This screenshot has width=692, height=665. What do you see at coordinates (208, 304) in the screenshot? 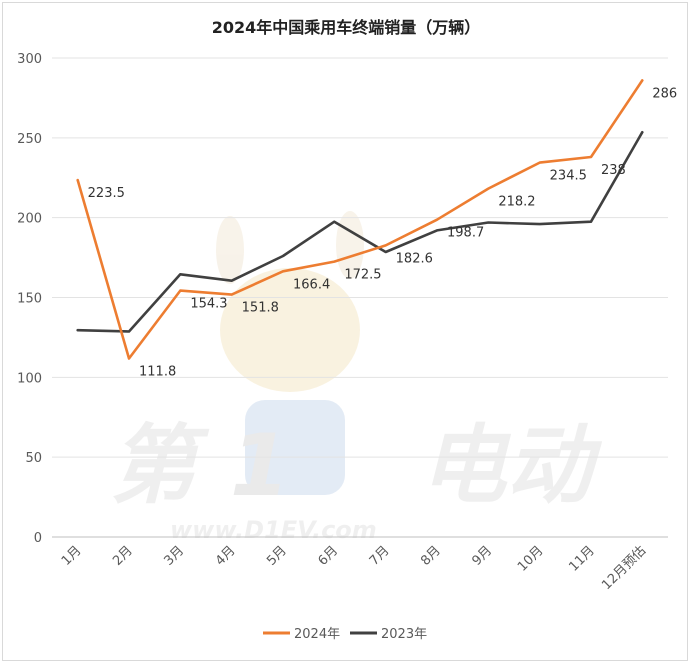
I see `data-label: 154.3` at bounding box center [208, 304].